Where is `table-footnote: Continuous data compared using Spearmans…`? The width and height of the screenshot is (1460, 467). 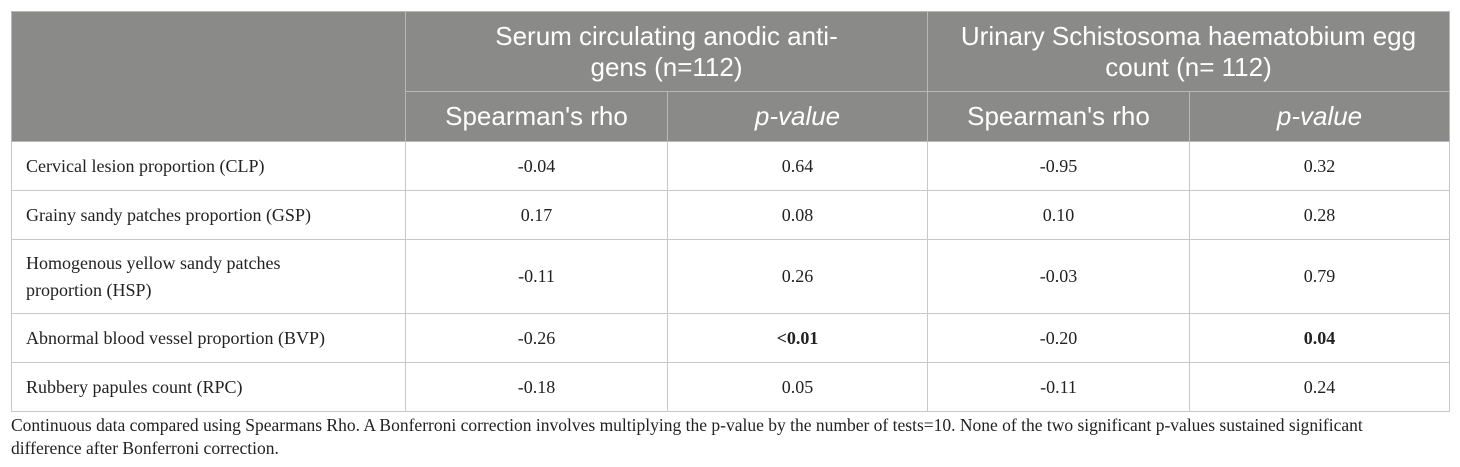
table-footnote: Continuous data compared using Spearmans… is located at coordinates (731, 437).